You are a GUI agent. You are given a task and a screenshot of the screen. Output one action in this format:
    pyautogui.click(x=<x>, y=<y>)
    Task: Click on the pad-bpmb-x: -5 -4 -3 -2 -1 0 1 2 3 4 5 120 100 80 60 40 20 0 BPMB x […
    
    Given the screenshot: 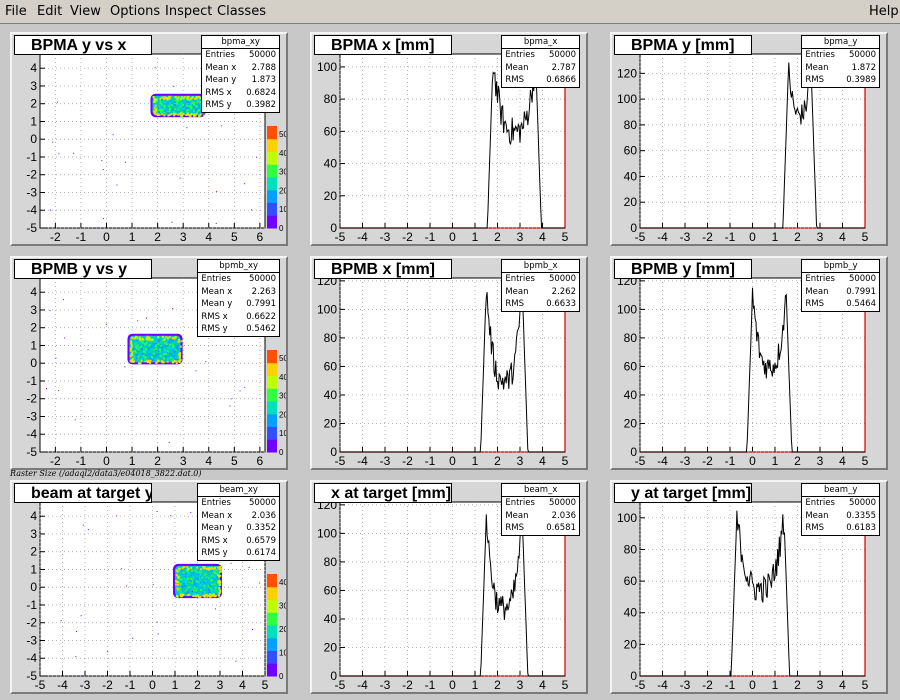 What is the action you would take?
    pyautogui.click(x=449, y=363)
    